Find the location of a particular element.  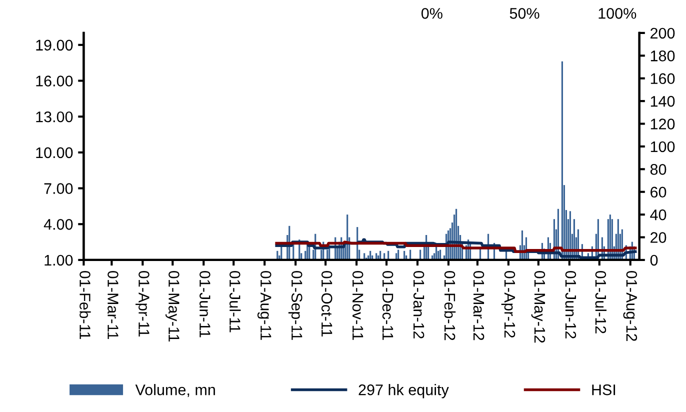

x-tick-label: 01-Aug-12 is located at coordinates (630, 305).